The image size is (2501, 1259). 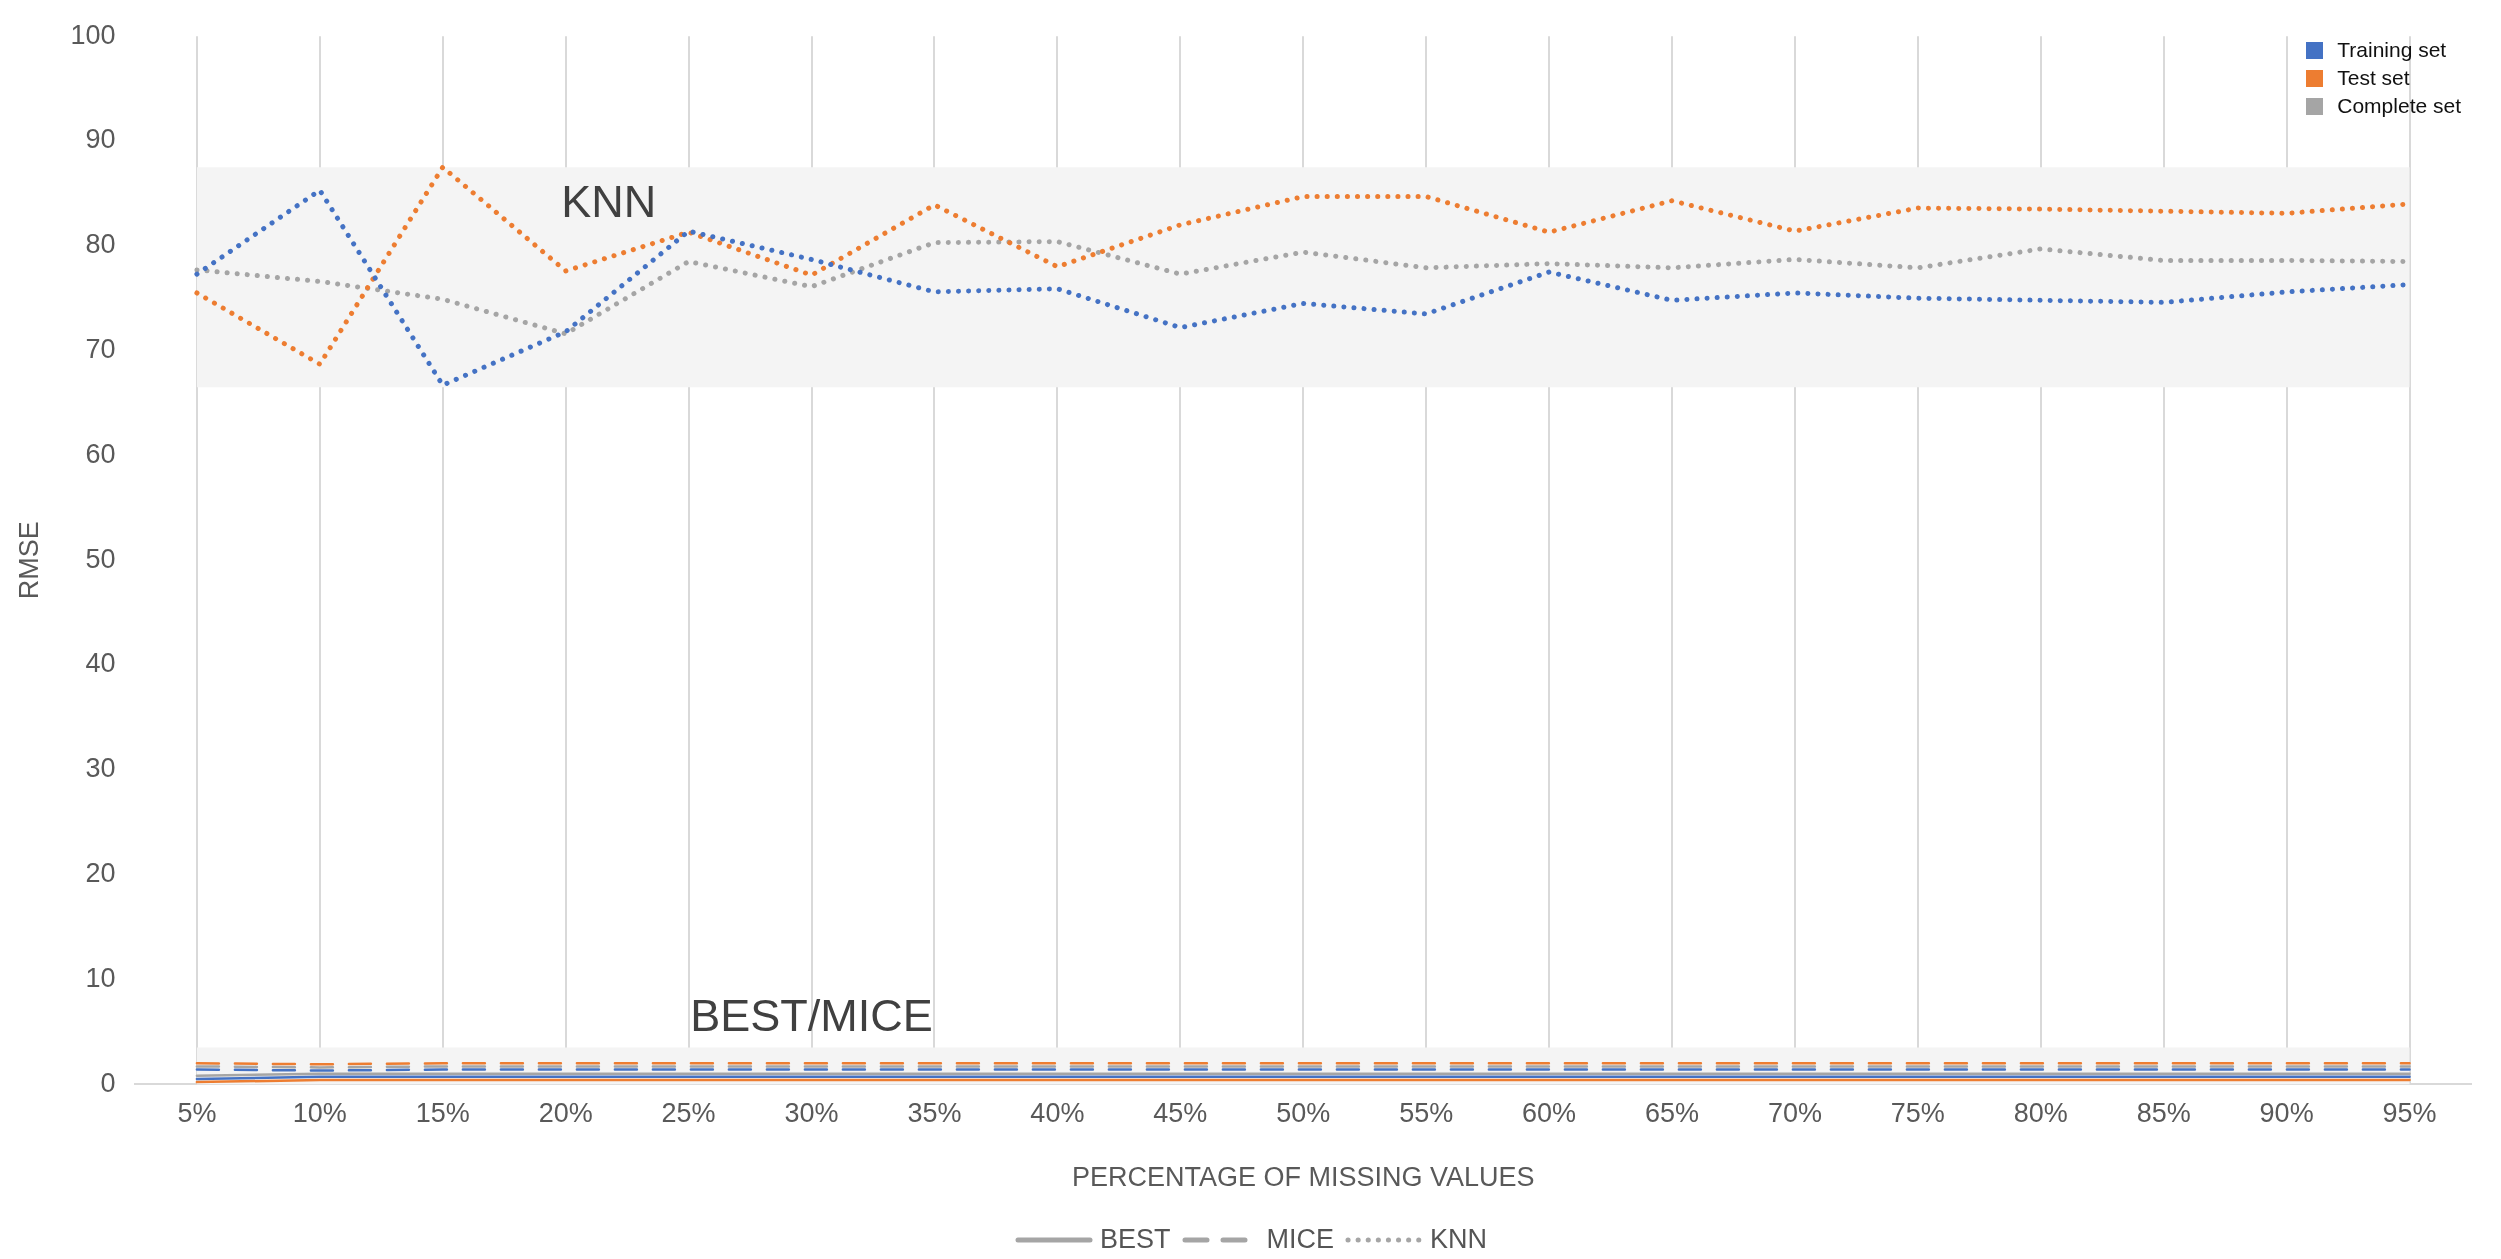 What do you see at coordinates (609, 202) in the screenshot?
I see `band-label: KNN` at bounding box center [609, 202].